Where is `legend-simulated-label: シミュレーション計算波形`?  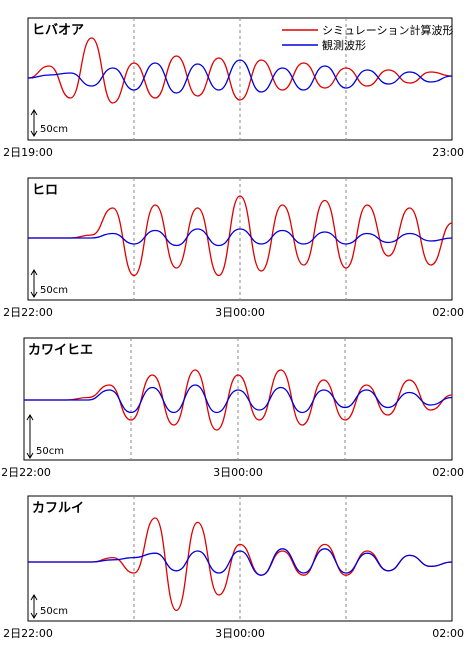
legend-simulated-label: シミュレーション計算波形 is located at coordinates (388, 30).